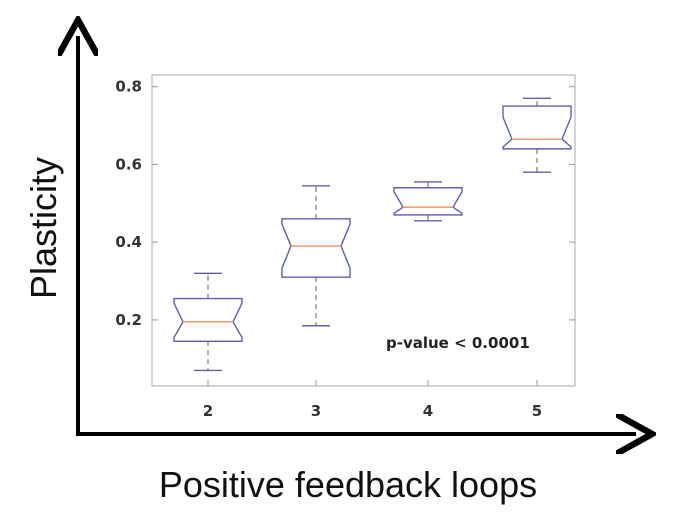 The width and height of the screenshot is (673, 517). I want to click on y-tick-label: 0.6, so click(128, 164).